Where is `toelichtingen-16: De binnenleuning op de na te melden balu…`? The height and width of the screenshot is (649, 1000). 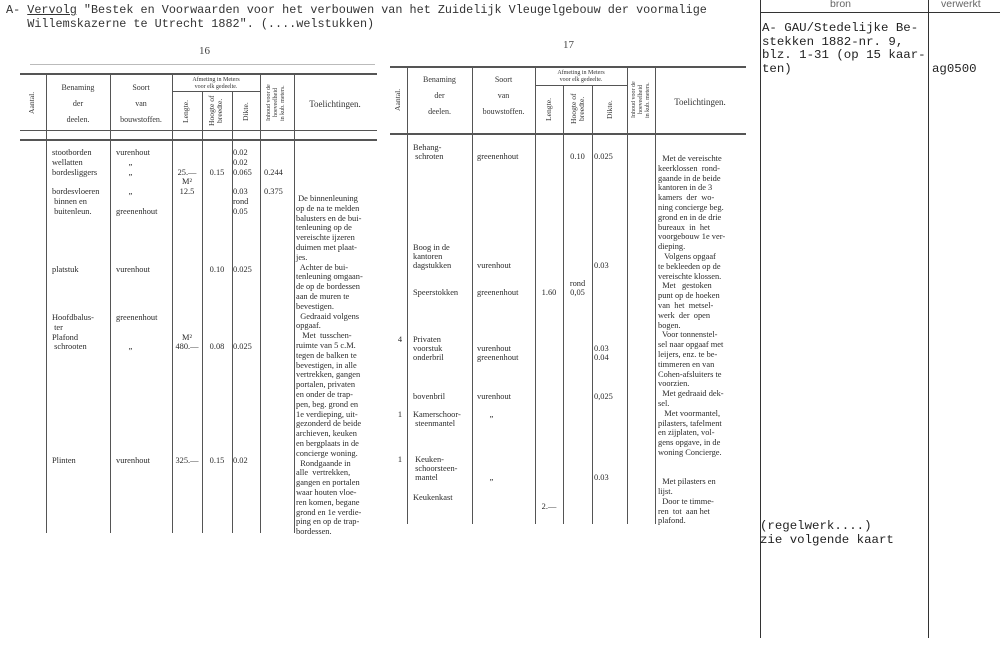 toelichtingen-16: De binnenleuning op de na te melden balu… is located at coordinates (329, 365).